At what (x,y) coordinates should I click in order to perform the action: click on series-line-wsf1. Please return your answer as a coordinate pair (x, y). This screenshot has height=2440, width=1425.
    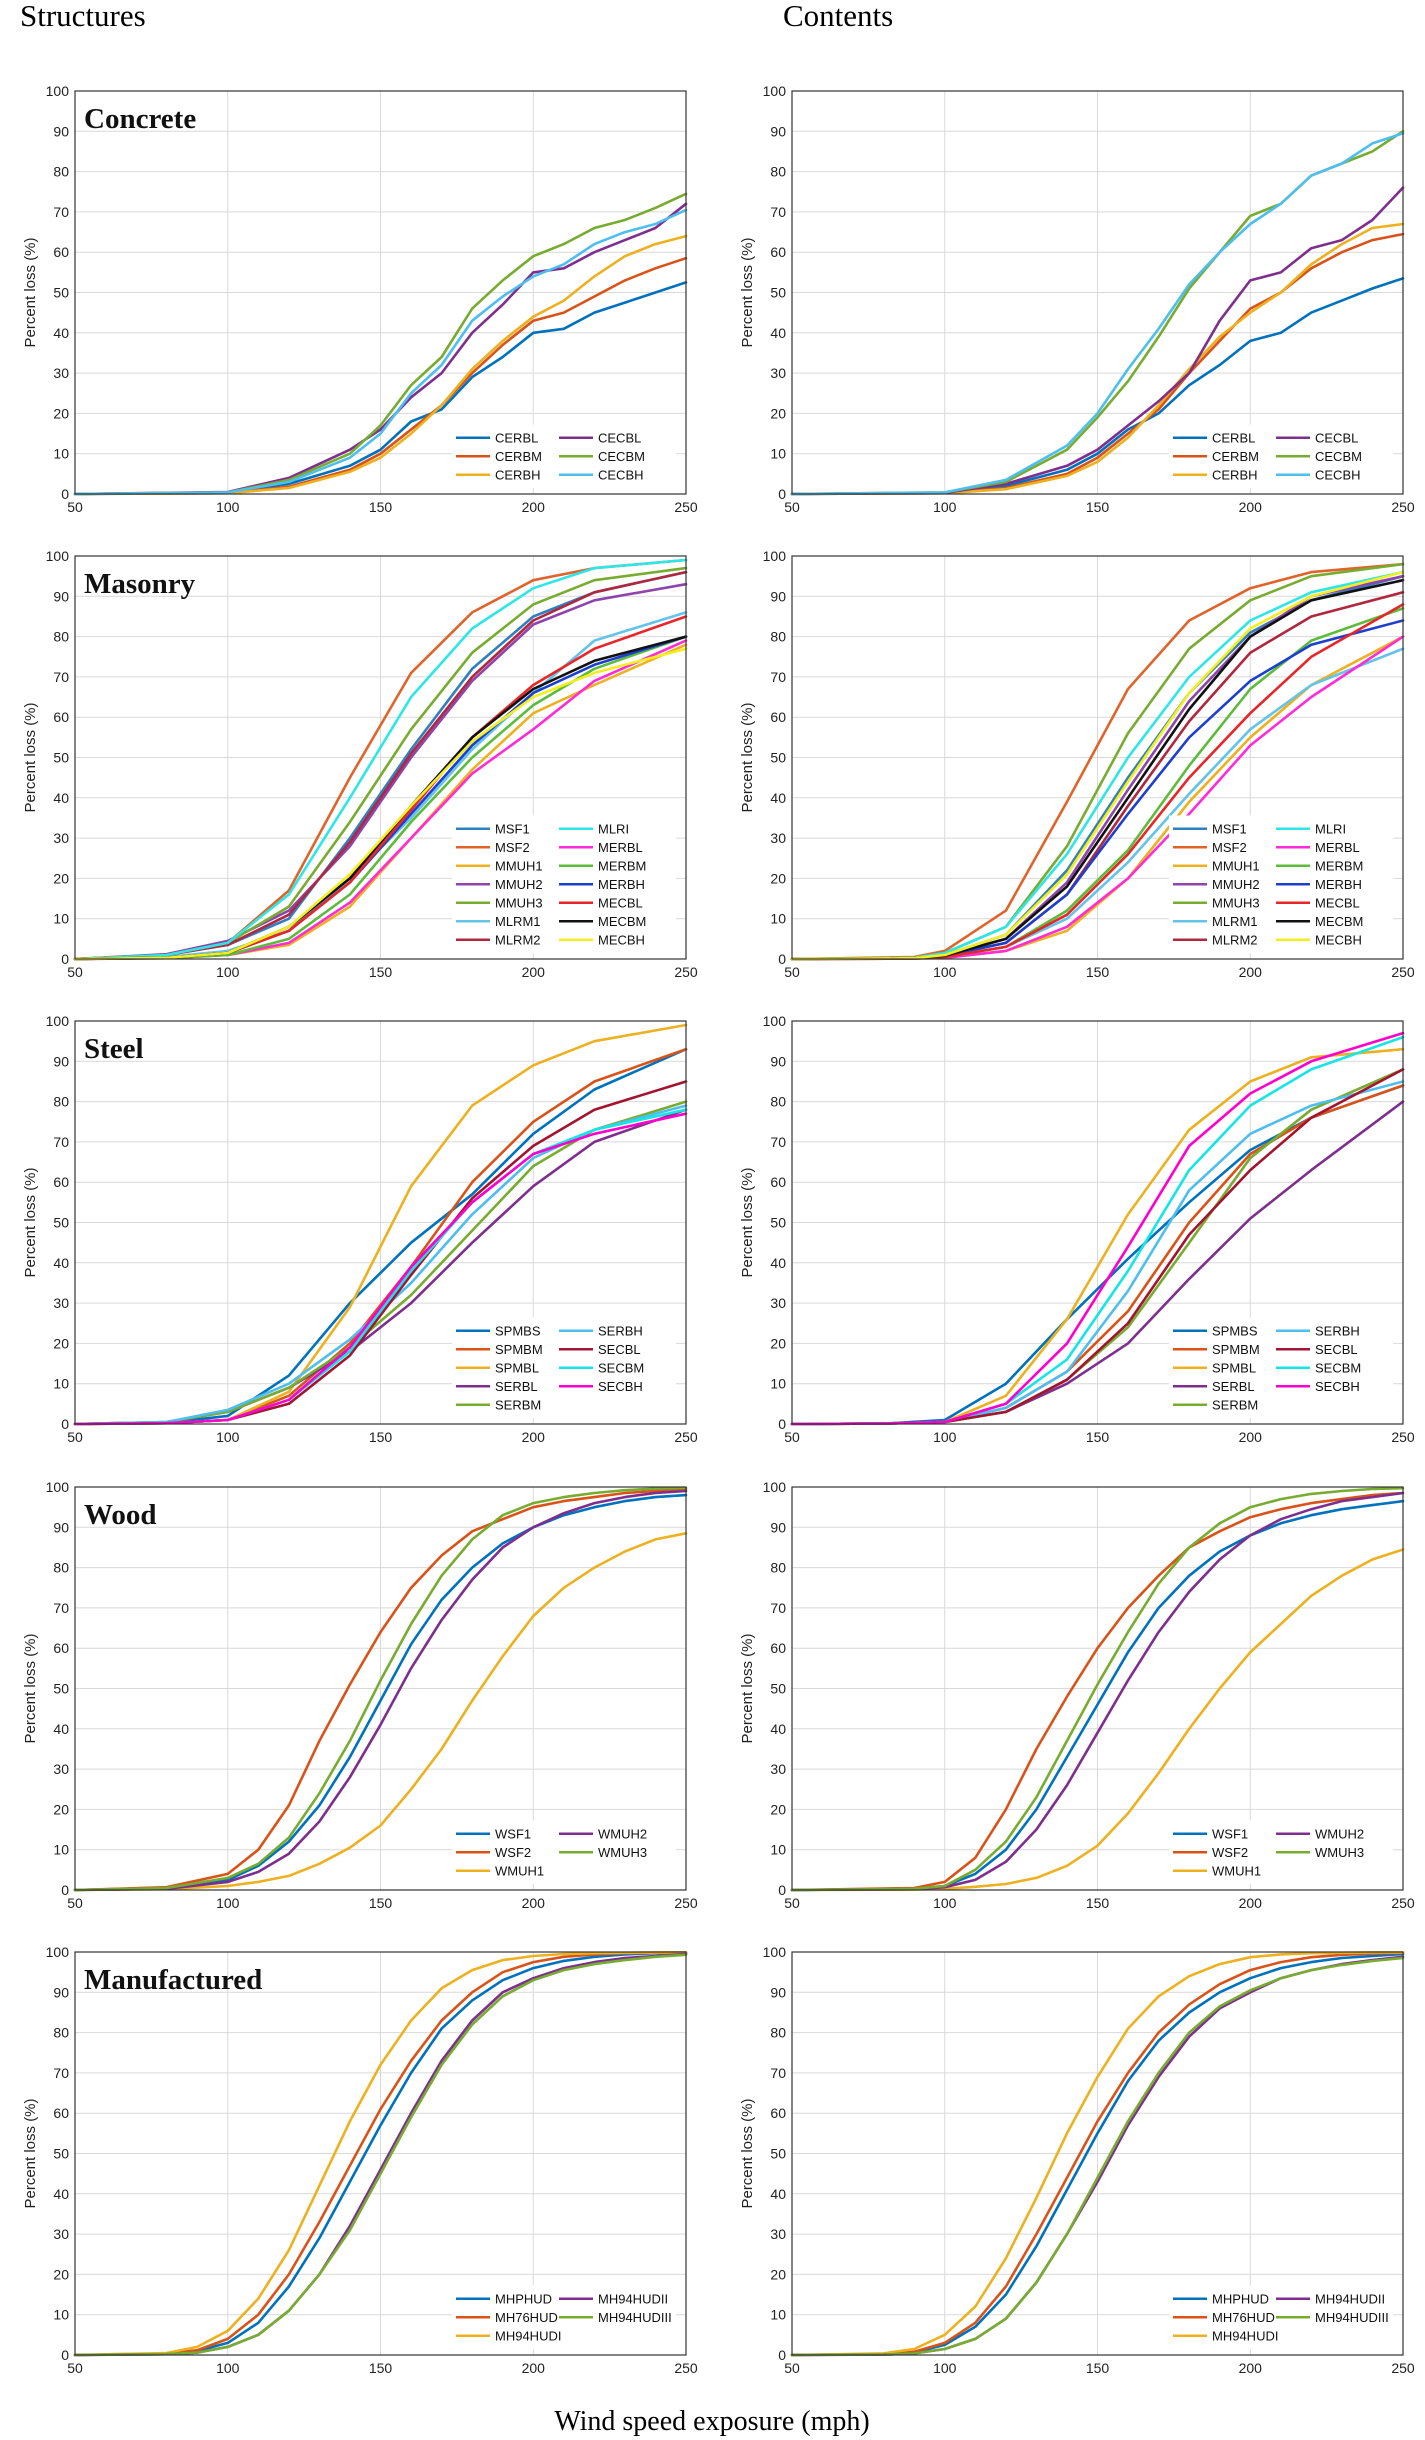
    Looking at the image, I should click on (1097, 1695).